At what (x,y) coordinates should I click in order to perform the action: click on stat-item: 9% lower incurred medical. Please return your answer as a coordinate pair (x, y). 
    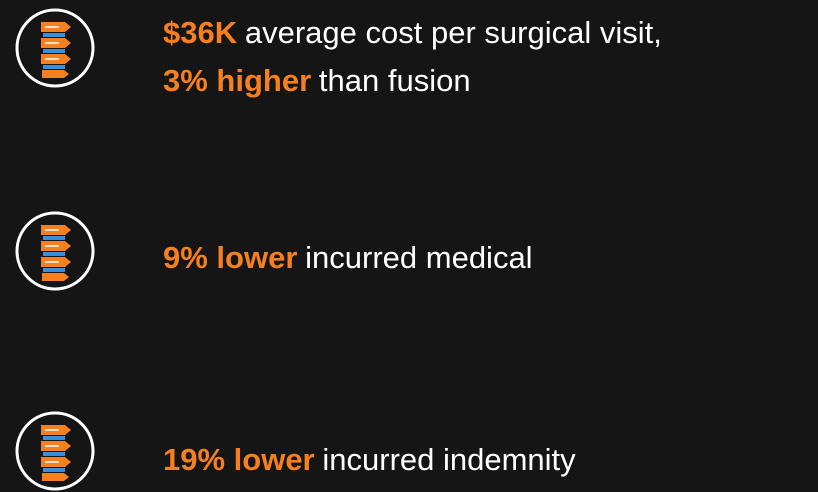
    Looking at the image, I should click on (490, 258).